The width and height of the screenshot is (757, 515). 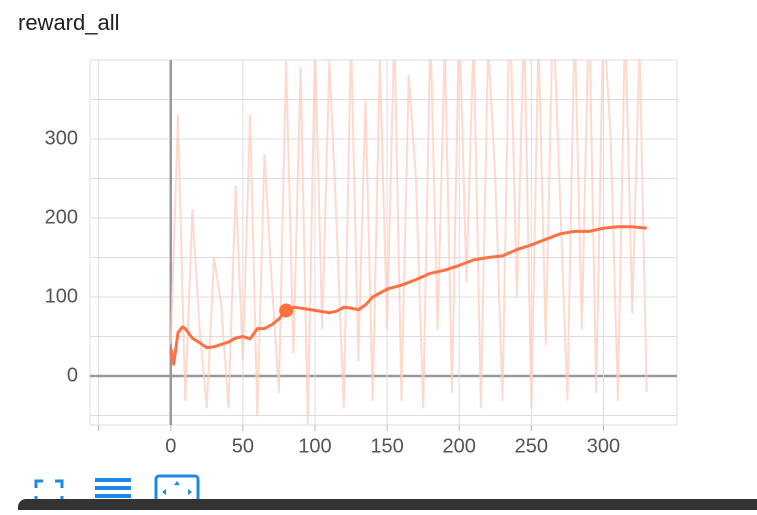 I want to click on x-tick-label: 0, so click(x=170, y=446).